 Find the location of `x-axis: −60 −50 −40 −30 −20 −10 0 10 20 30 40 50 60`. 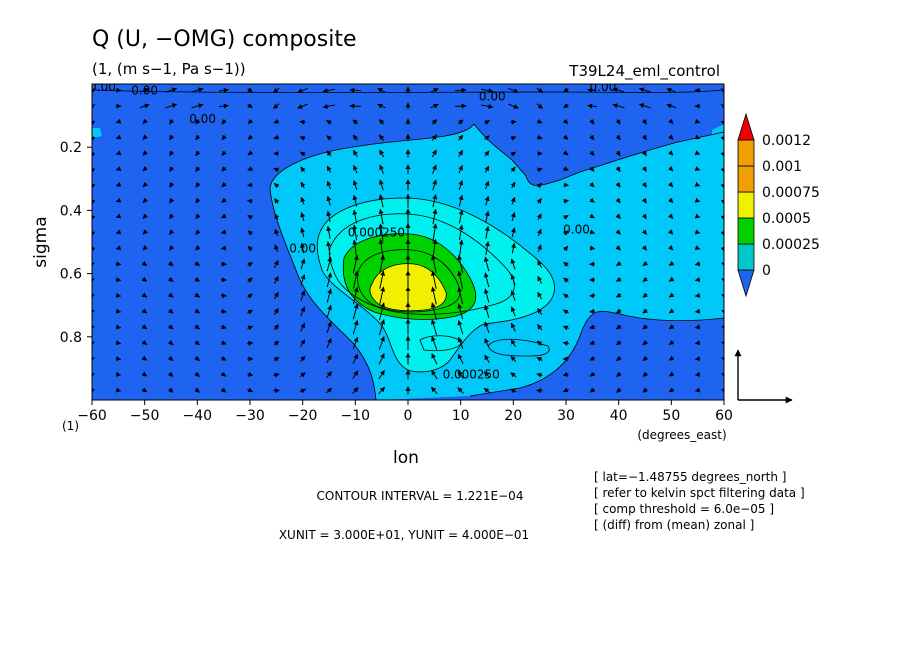

x-axis: −60 −50 −40 −30 −20 −10 0 10 20 30 40 50 60 is located at coordinates (405, 412).